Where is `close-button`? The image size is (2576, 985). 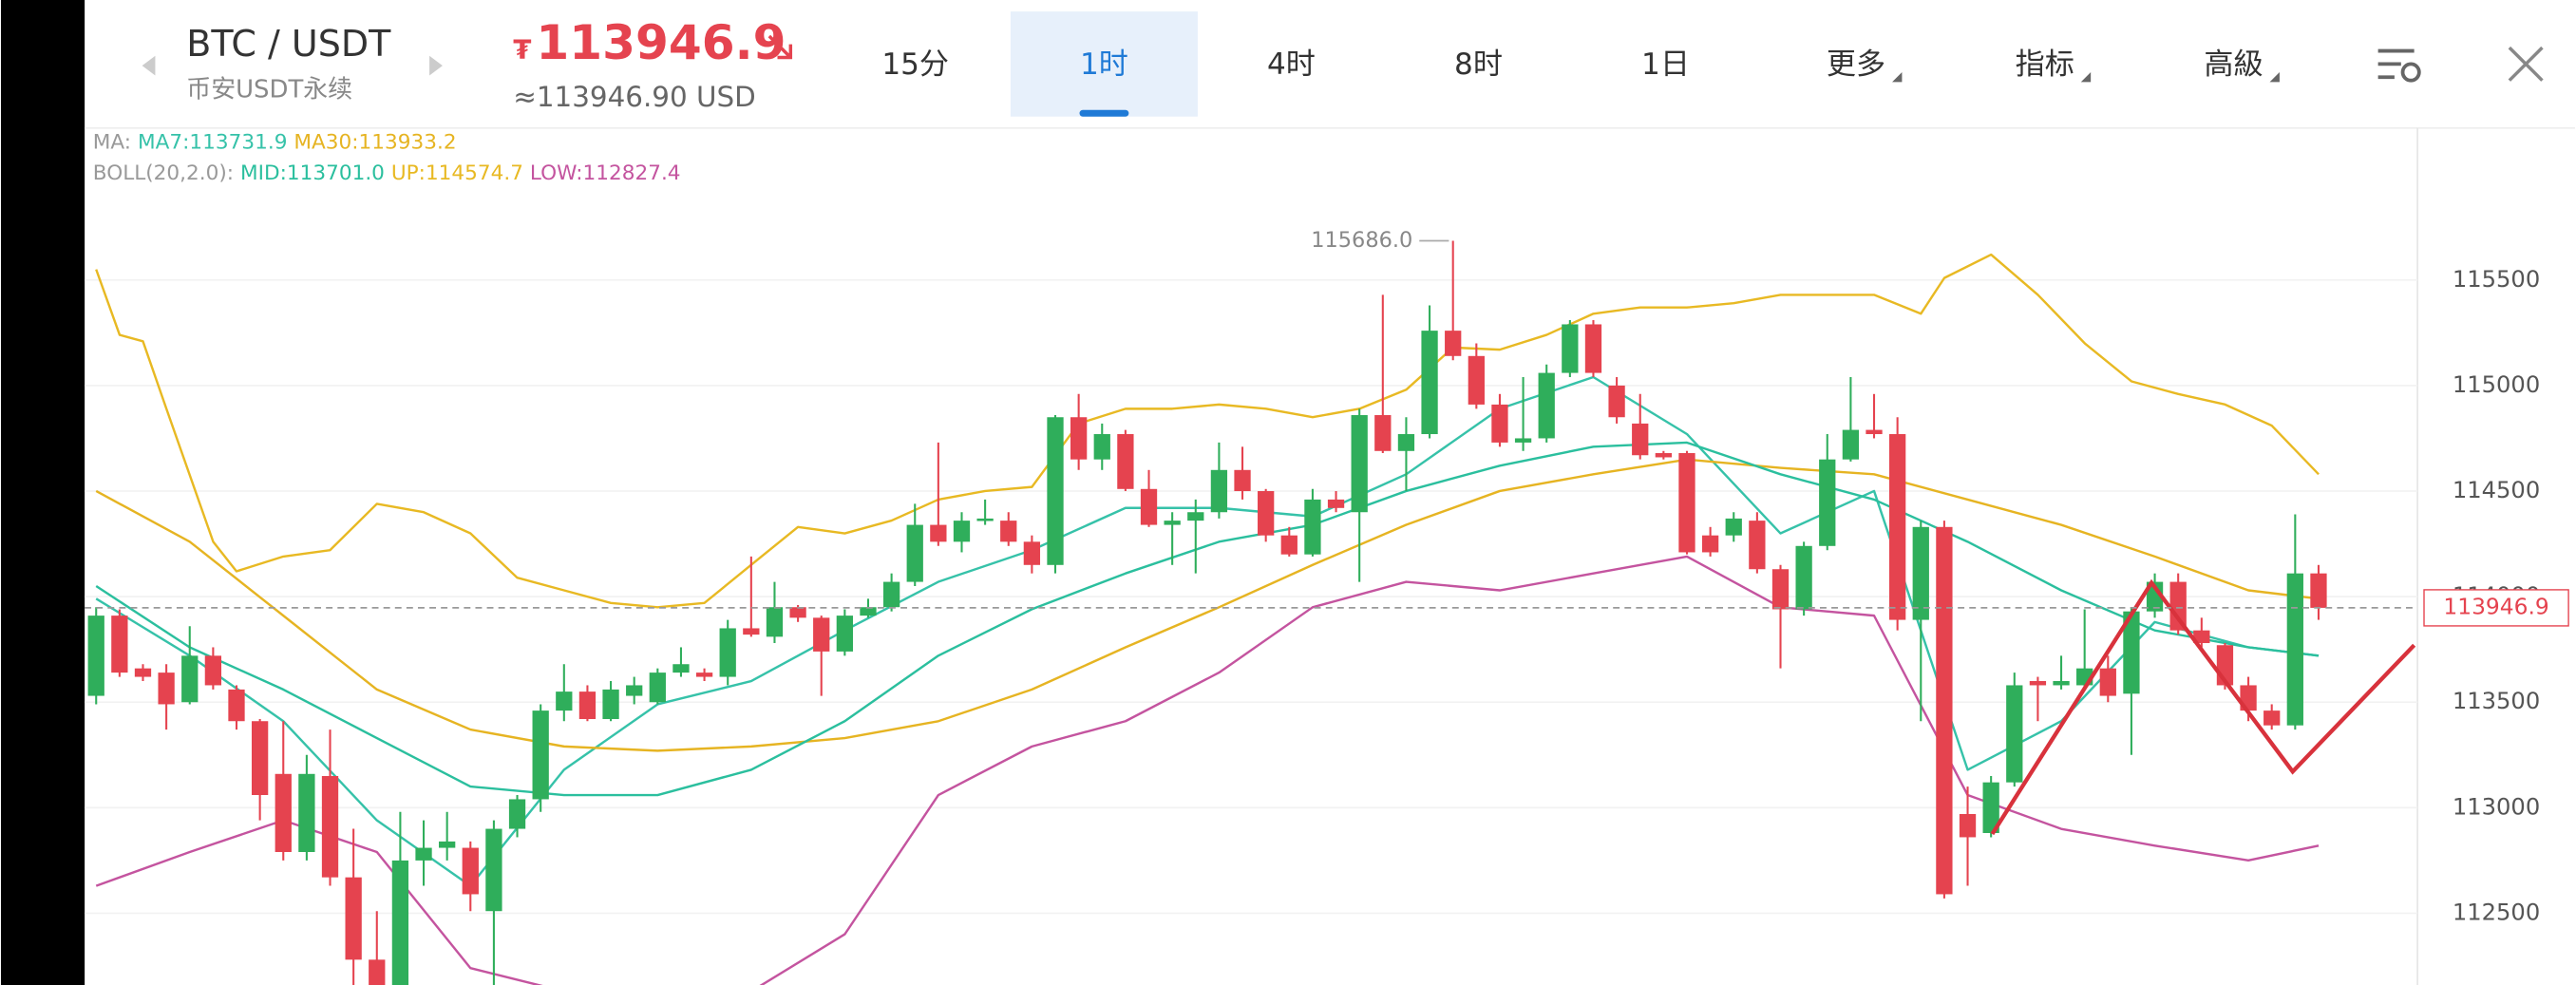 close-button is located at coordinates (2526, 64).